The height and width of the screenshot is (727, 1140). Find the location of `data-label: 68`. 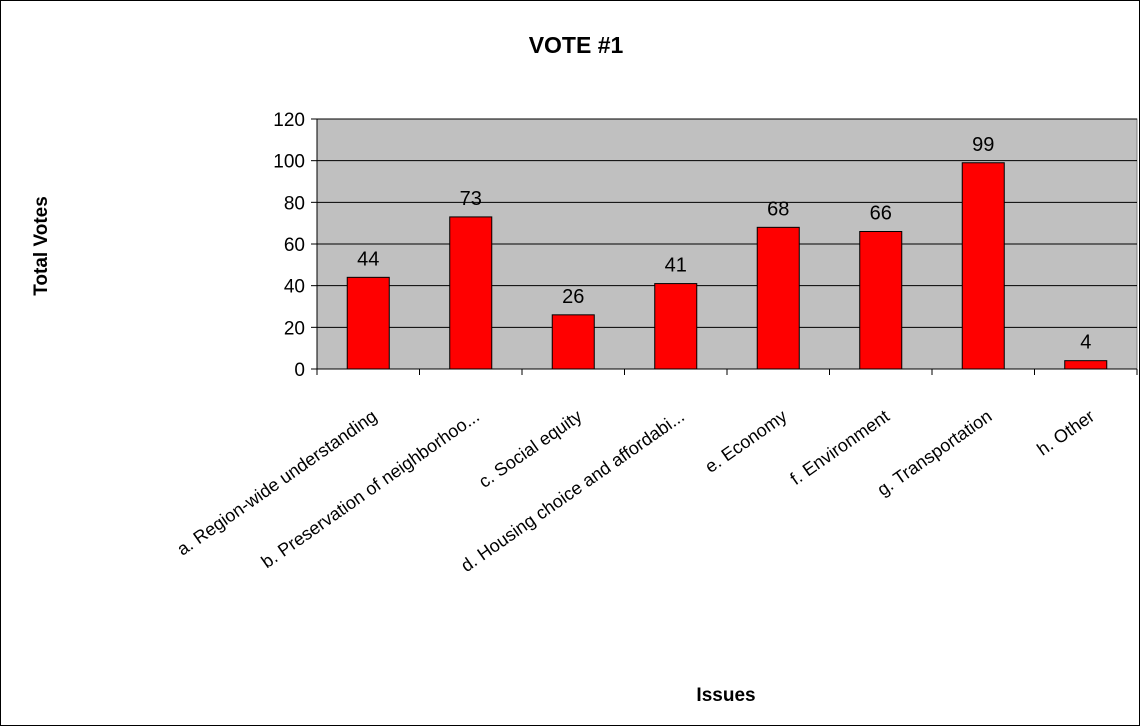

data-label: 68 is located at coordinates (778, 209).